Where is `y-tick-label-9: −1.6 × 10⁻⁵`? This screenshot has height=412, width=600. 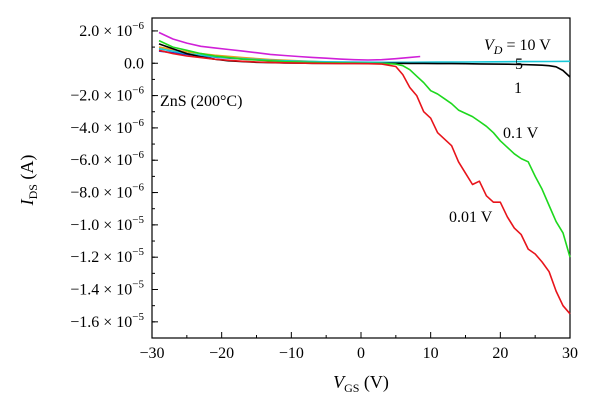 y-tick-label-9: −1.6 × 10⁻⁵ is located at coordinates (107, 321).